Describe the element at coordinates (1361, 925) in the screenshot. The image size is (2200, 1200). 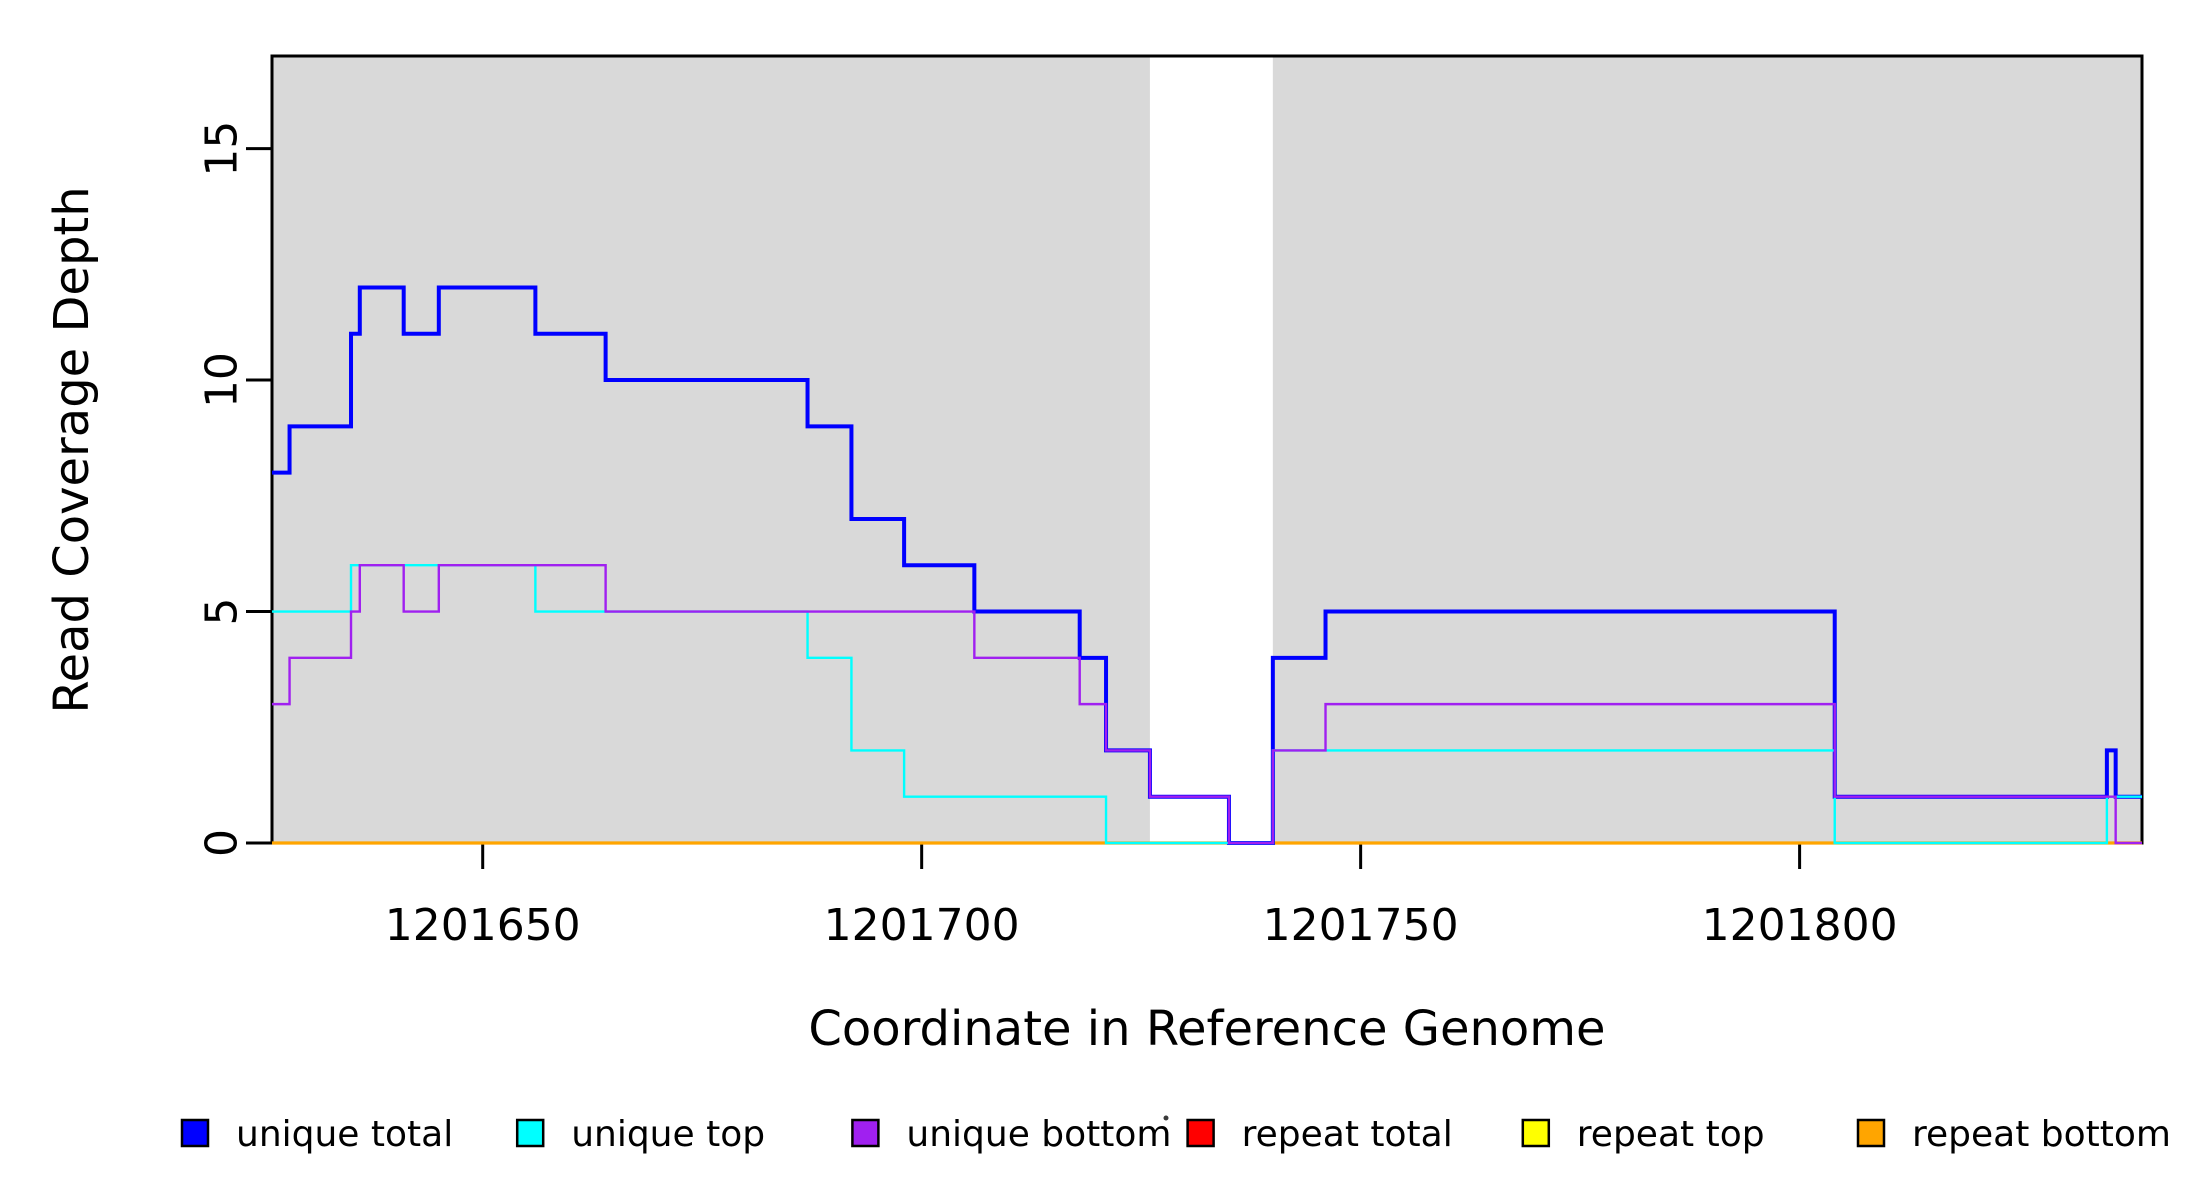
I see `x-tick-label: 1201750` at that location.